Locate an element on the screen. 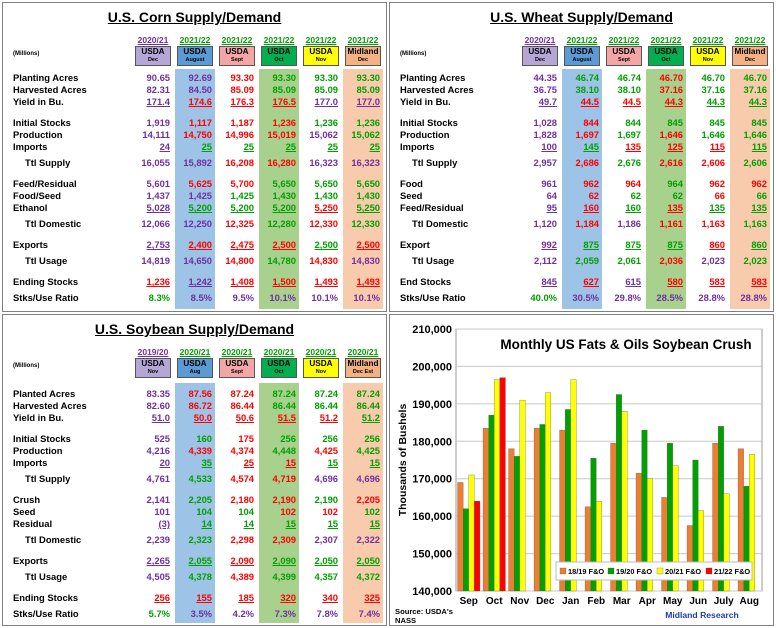 The width and height of the screenshot is (776, 628). corn-cell: 2,500 is located at coordinates (284, 244).